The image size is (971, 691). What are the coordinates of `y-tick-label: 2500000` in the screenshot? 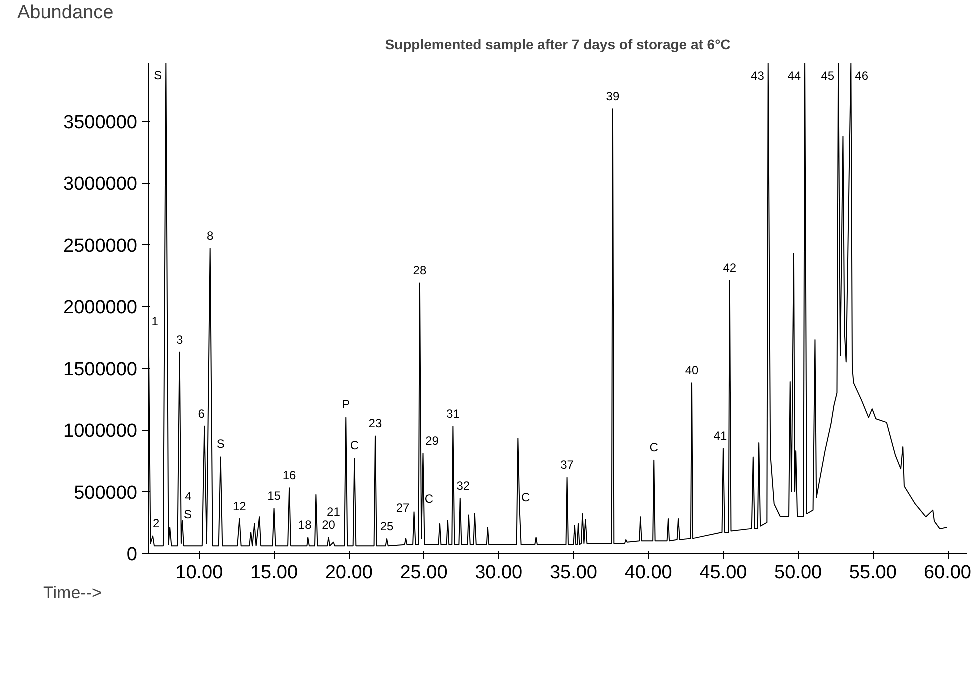 It's located at (101, 246).